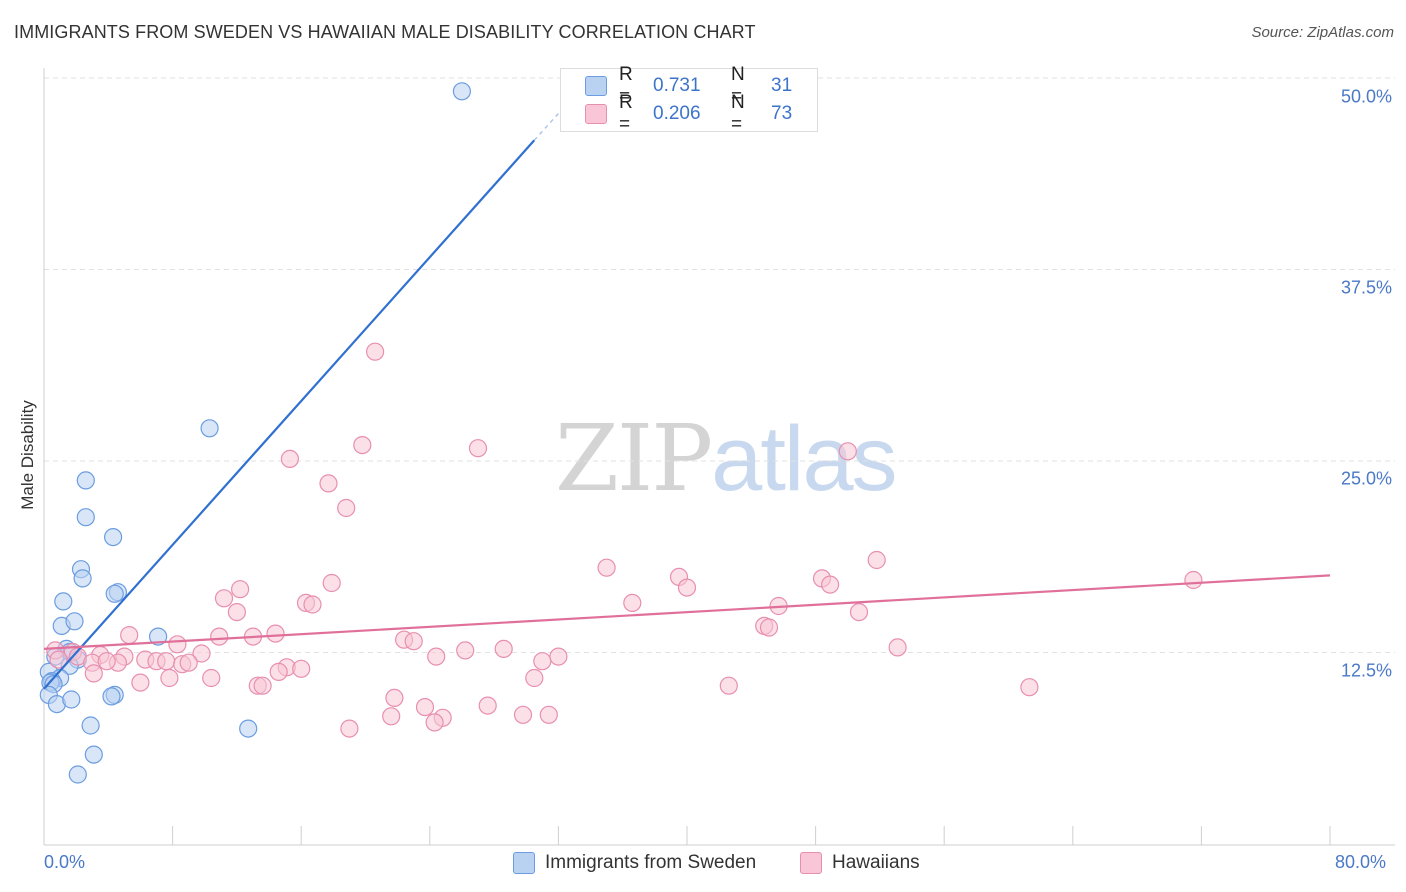  What do you see at coordinates (677, 113) in the screenshot?
I see `legend-r-value: 0.206` at bounding box center [677, 113].